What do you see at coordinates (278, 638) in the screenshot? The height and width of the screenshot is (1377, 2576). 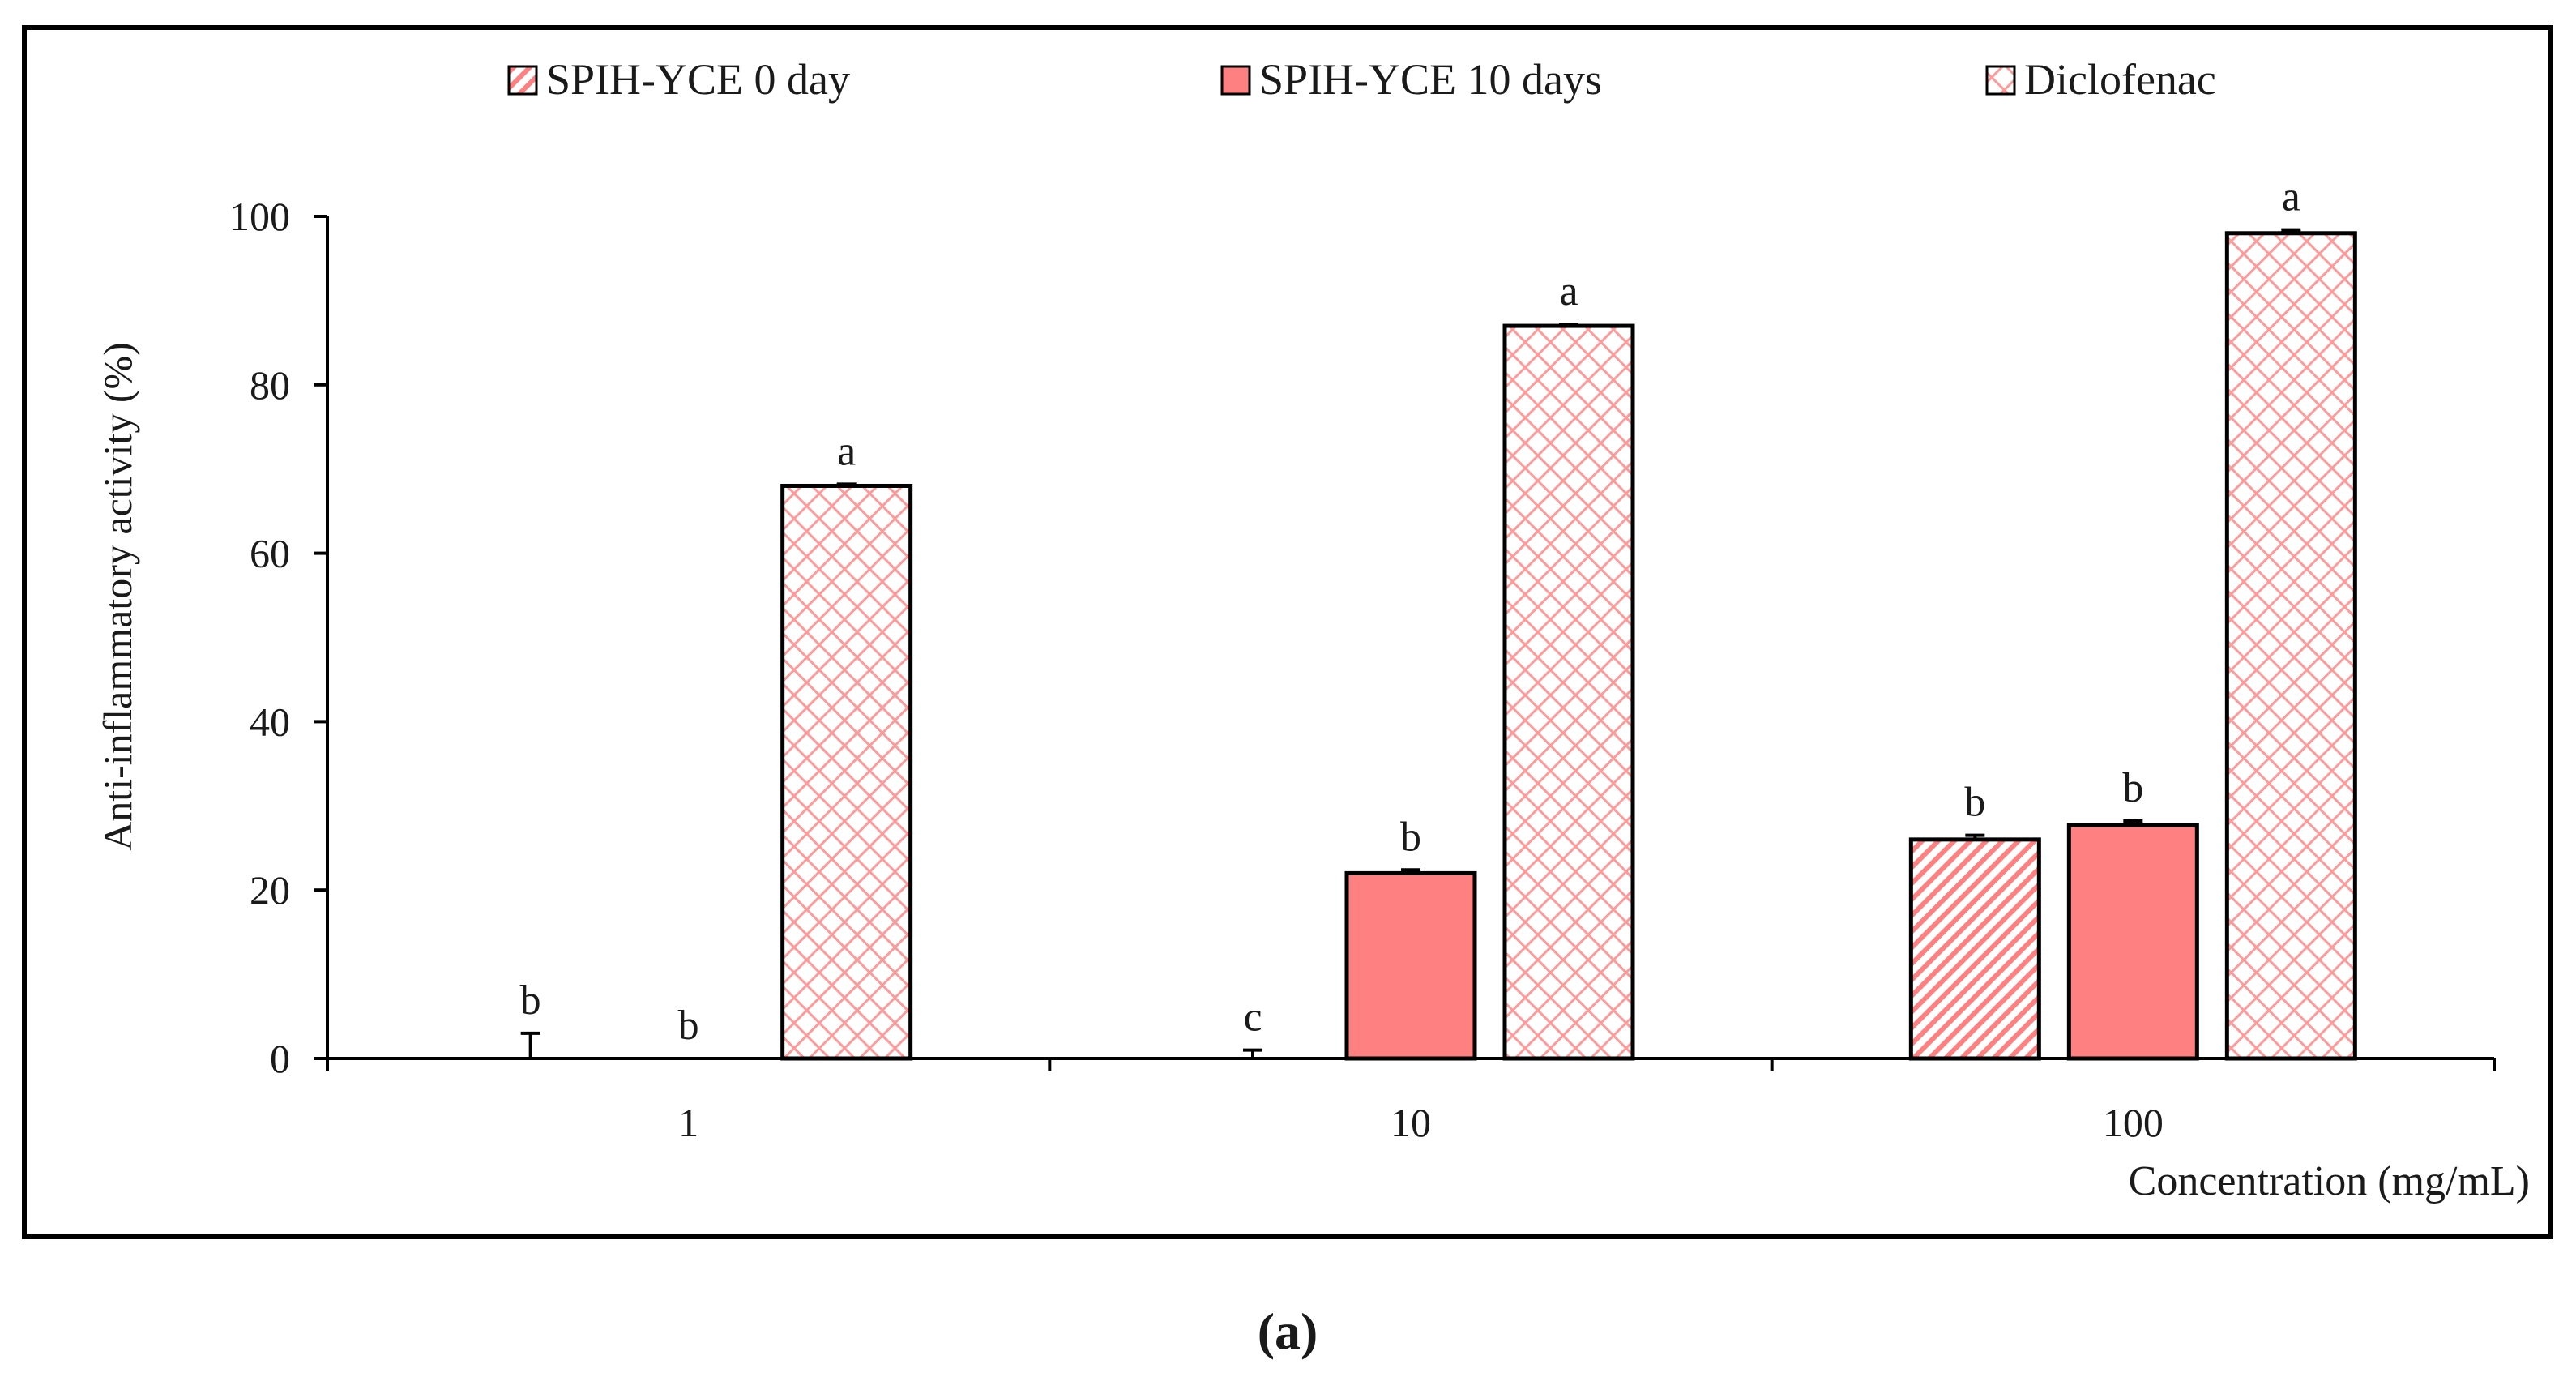 I see `y-axis-ticks: 0 20 40 60 80 100` at bounding box center [278, 638].